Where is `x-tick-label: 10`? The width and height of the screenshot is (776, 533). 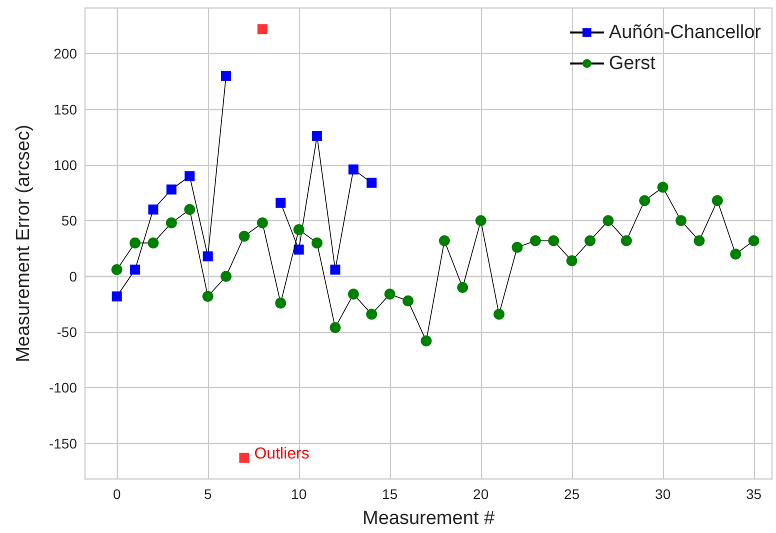
x-tick-label: 10 is located at coordinates (299, 494).